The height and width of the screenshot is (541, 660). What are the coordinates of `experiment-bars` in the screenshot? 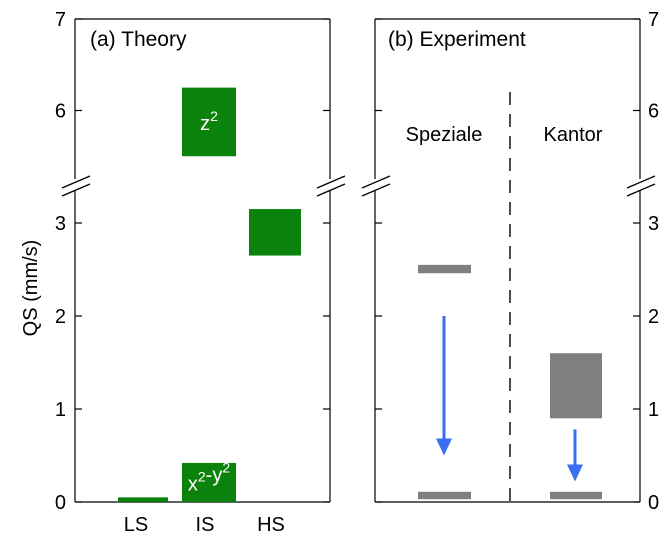 It's located at (510, 382).